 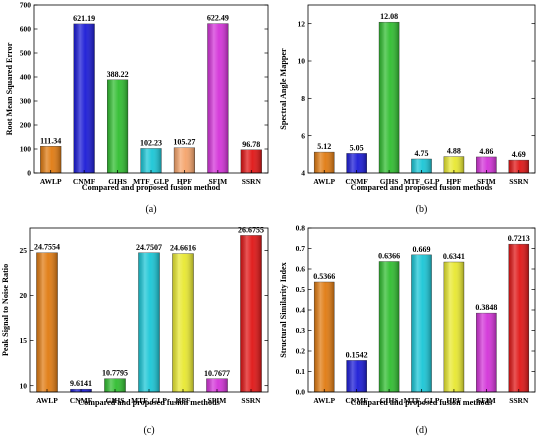 I want to click on chart-d-bar-ssrn, so click(x=519, y=318).